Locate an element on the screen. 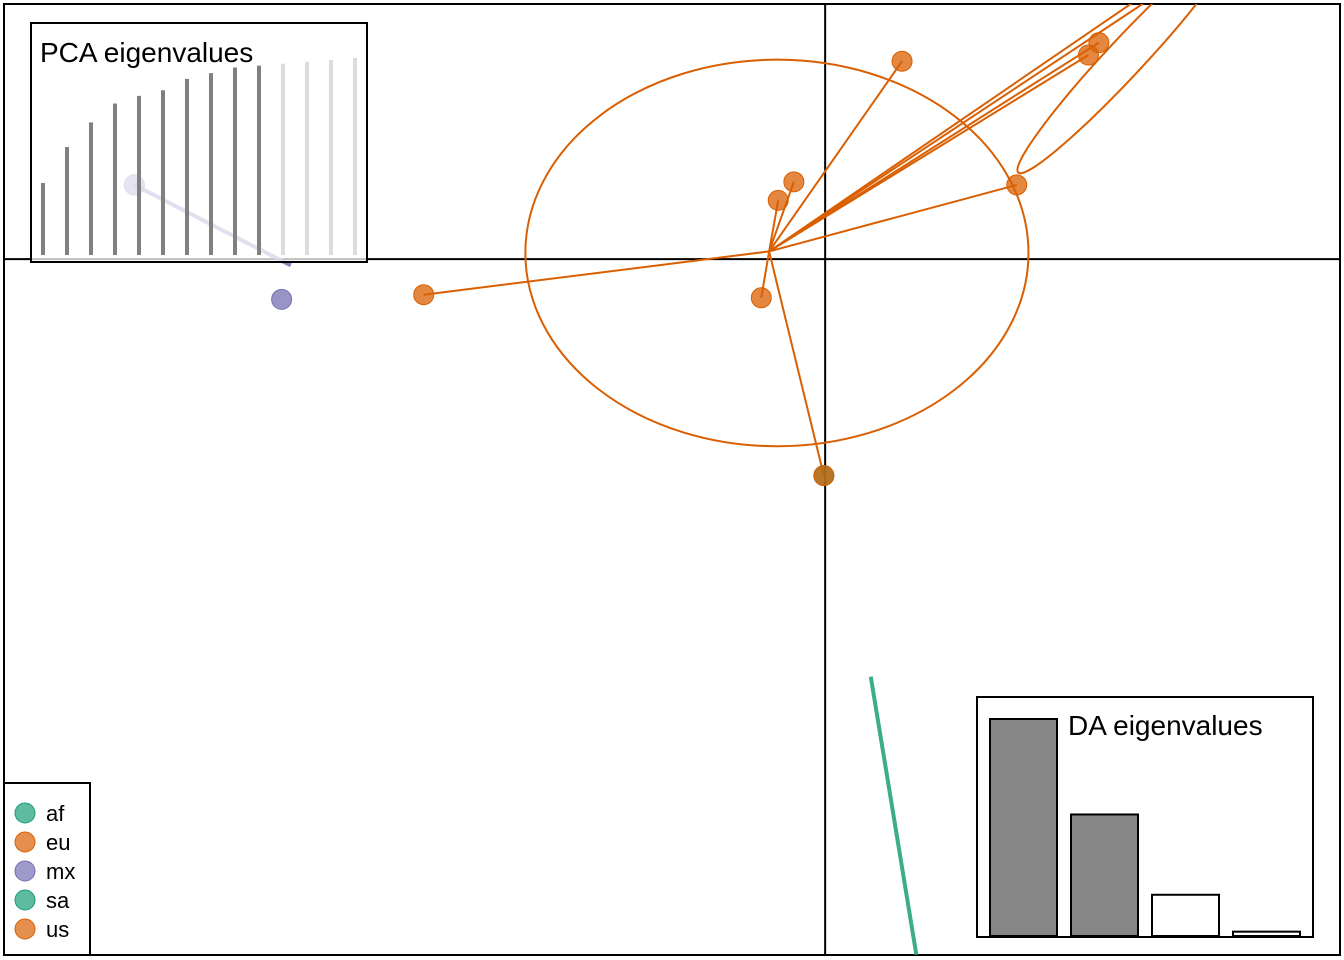  legend: af eu mx sa us is located at coordinates (47, 869).